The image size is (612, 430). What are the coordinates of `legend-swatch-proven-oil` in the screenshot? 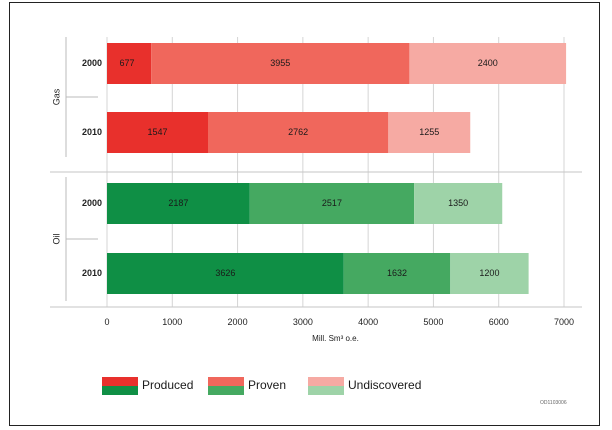 It's located at (226, 390).